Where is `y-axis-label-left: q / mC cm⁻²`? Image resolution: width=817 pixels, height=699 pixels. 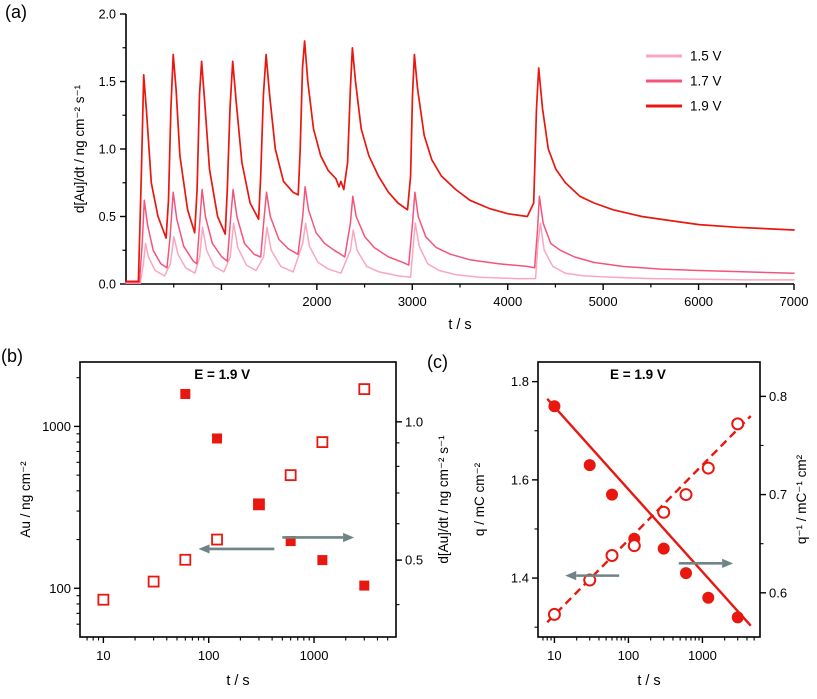
y-axis-label-left: q / mC cm⁻² is located at coordinates (479, 499).